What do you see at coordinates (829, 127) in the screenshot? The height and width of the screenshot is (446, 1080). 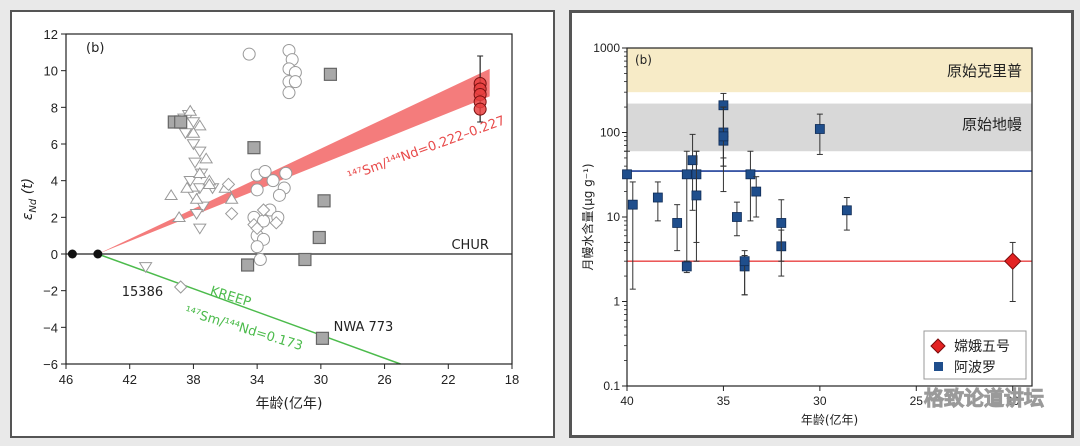 I see `primitive-mantle-band` at bounding box center [829, 127].